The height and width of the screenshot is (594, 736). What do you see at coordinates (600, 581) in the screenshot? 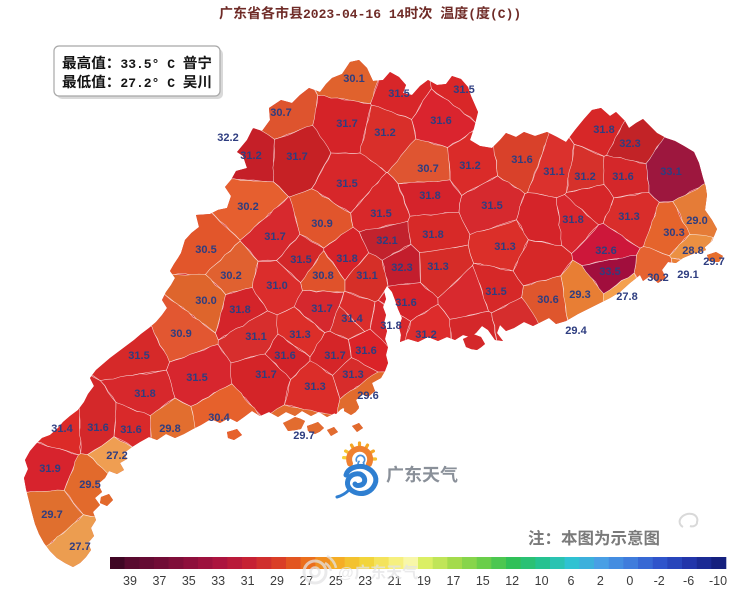
I see `svg-text: 2` at bounding box center [600, 581].